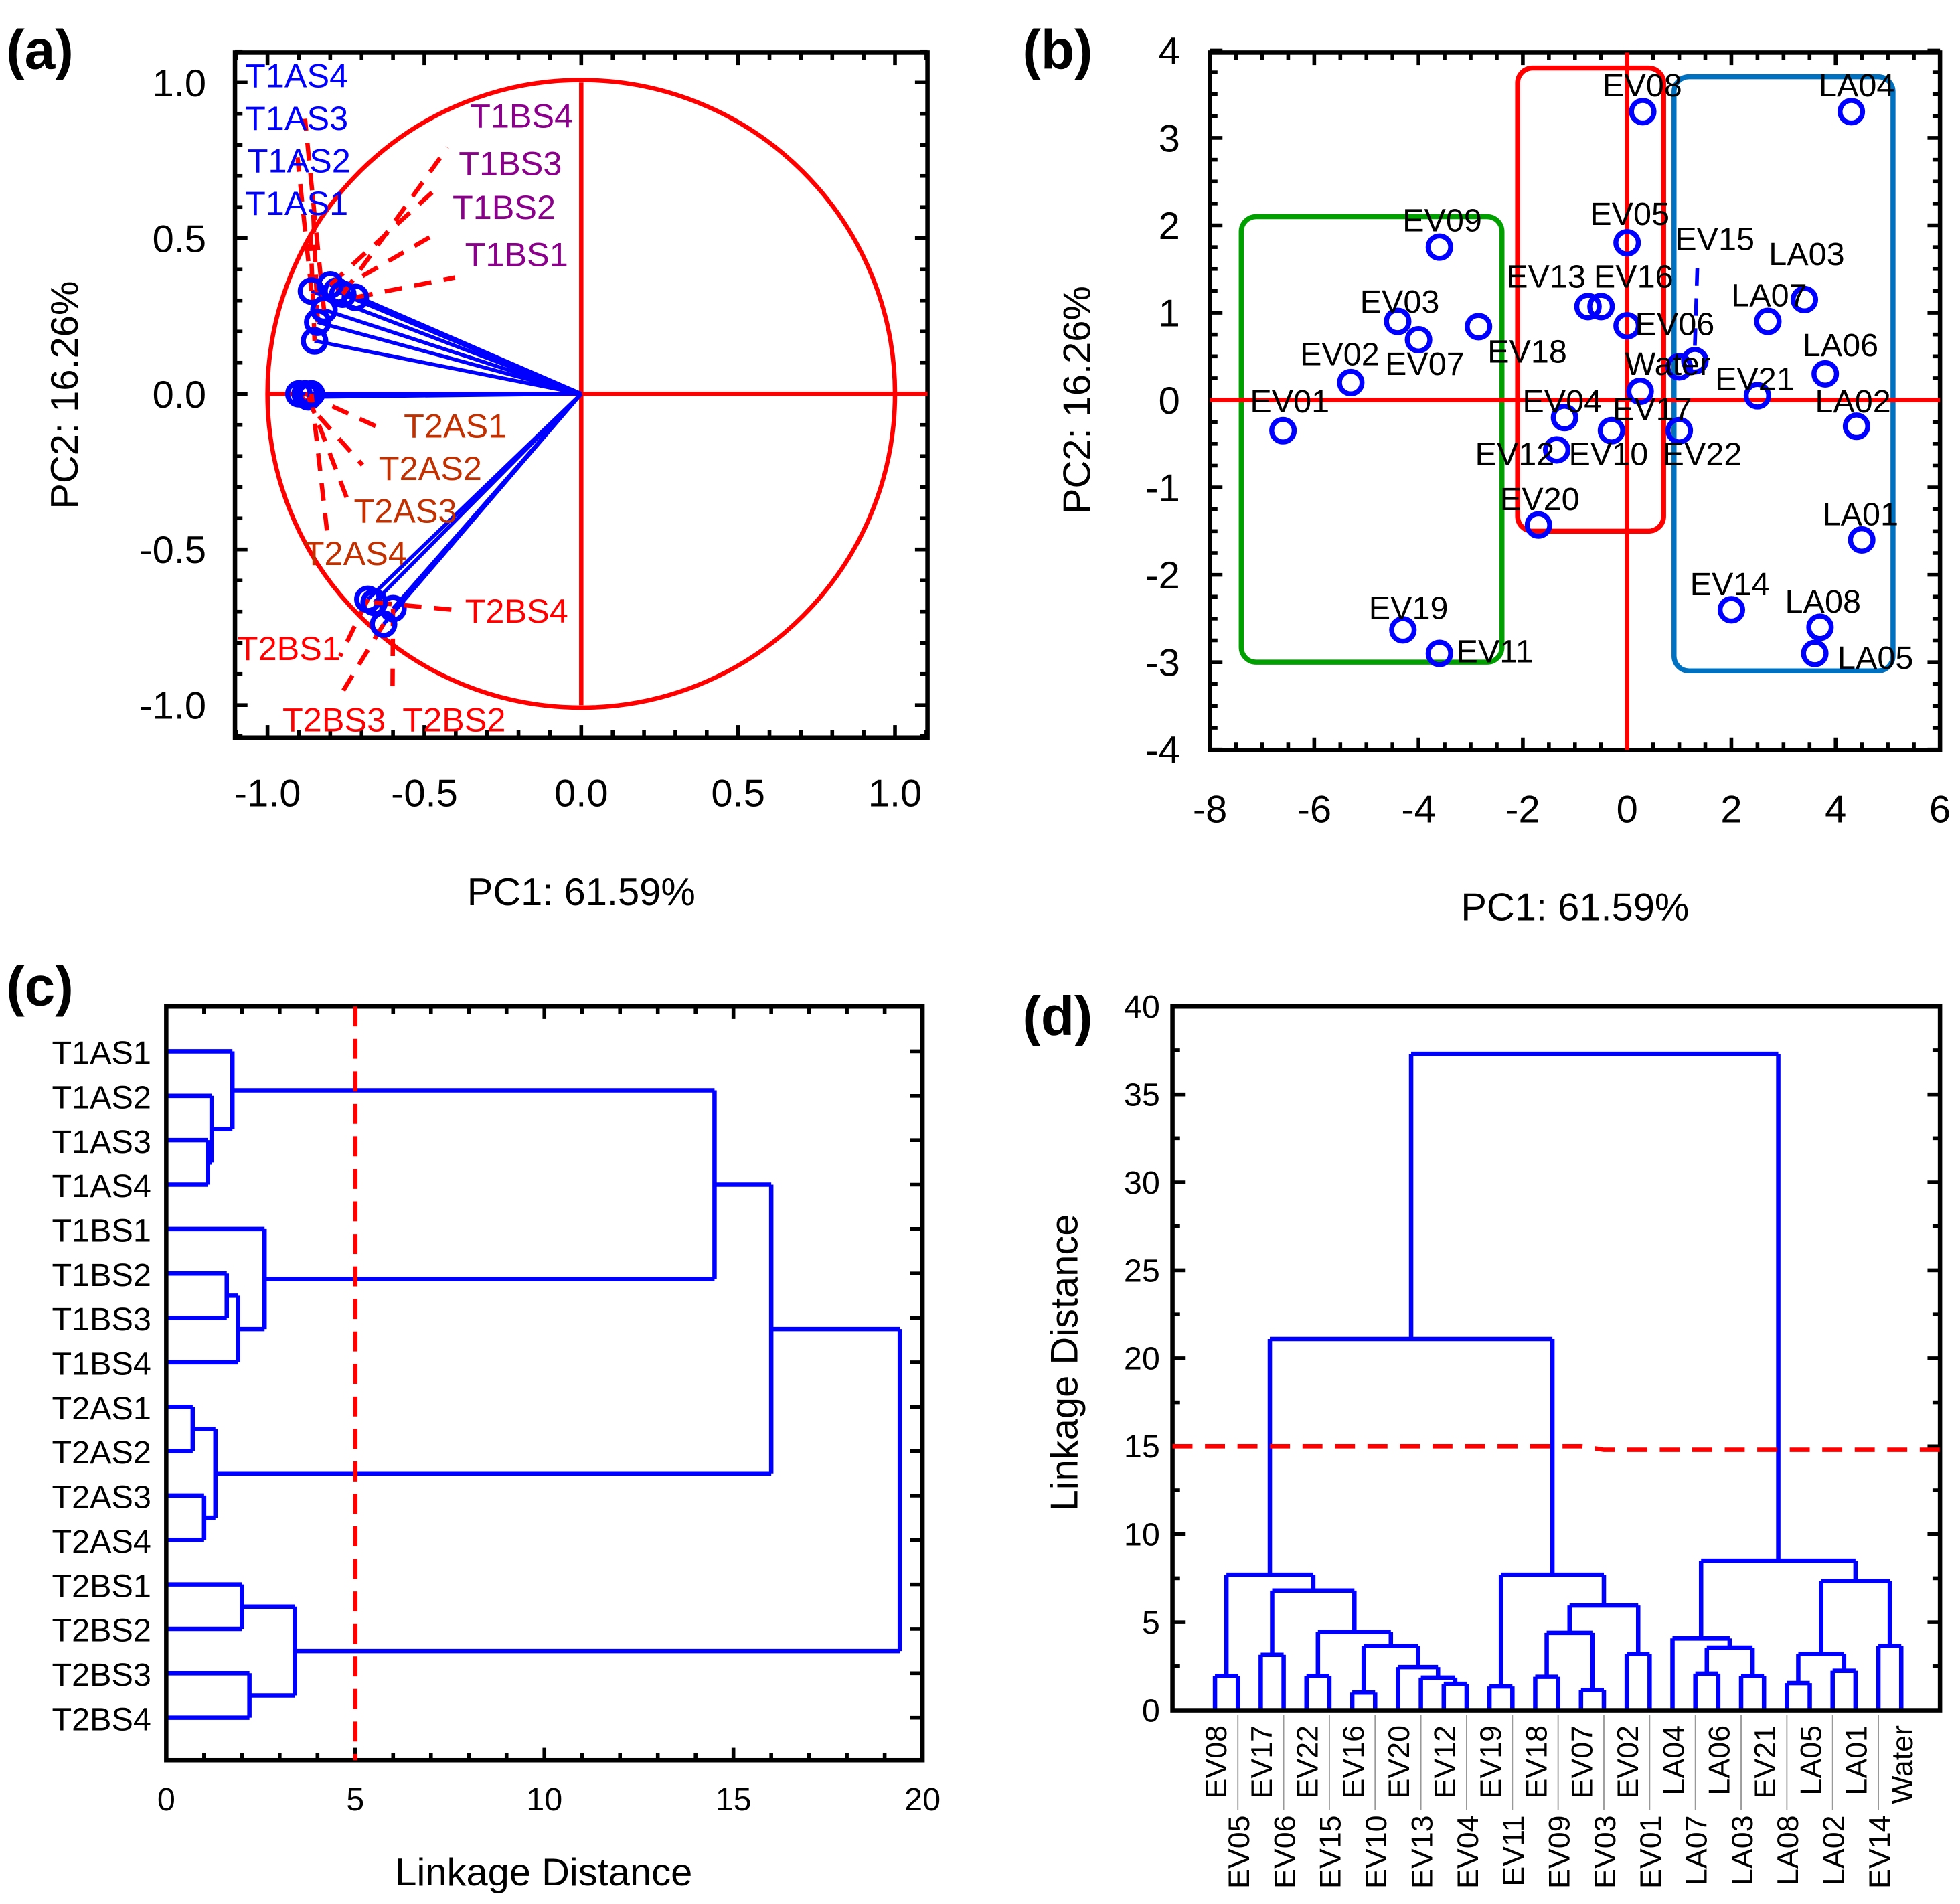  I want to click on leaf-label-Water: Water, so click(1902, 1764).